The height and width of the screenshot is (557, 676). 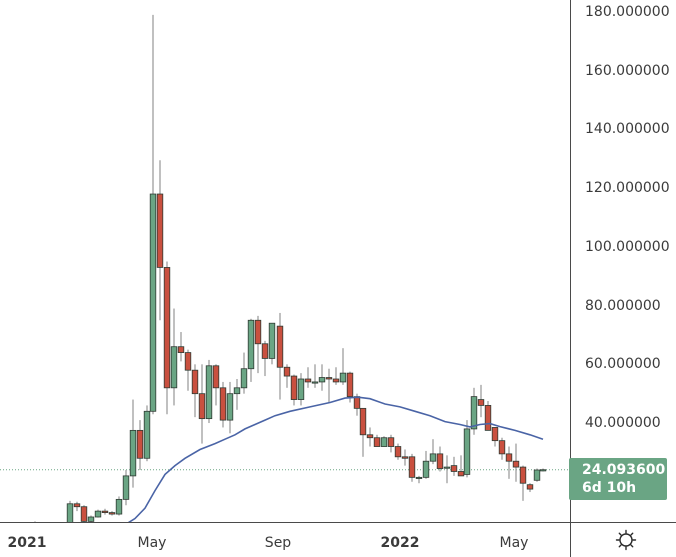 What do you see at coordinates (400, 543) in the screenshot?
I see `time-tick-label: 2022` at bounding box center [400, 543].